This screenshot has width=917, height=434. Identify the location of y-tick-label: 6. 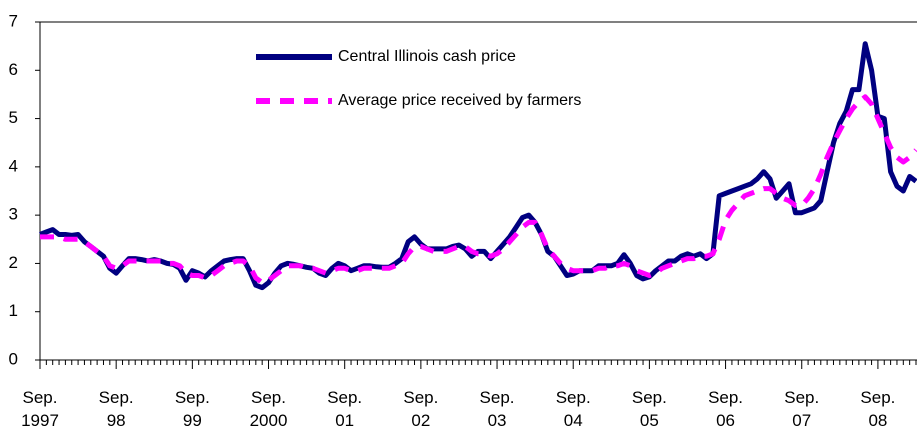
(13, 69).